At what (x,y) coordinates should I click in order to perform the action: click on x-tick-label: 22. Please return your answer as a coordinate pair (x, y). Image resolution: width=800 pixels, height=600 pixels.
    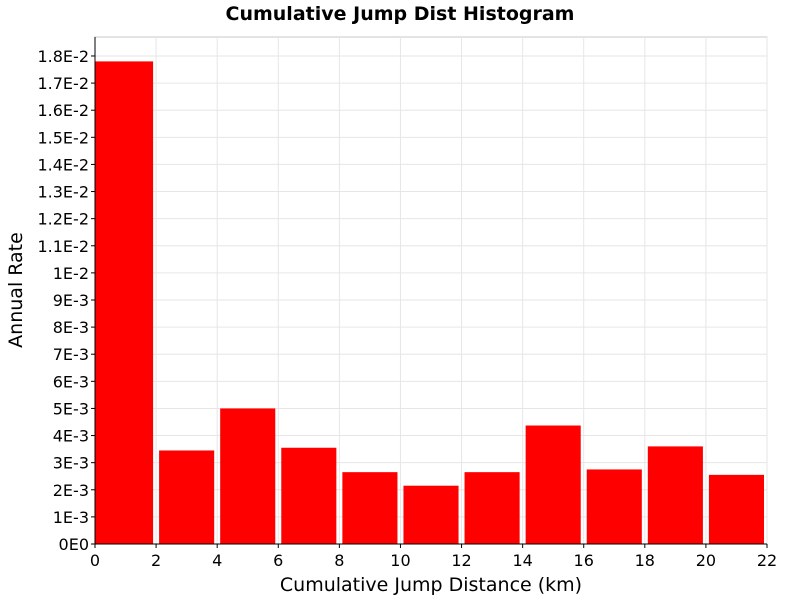
    Looking at the image, I should click on (767, 560).